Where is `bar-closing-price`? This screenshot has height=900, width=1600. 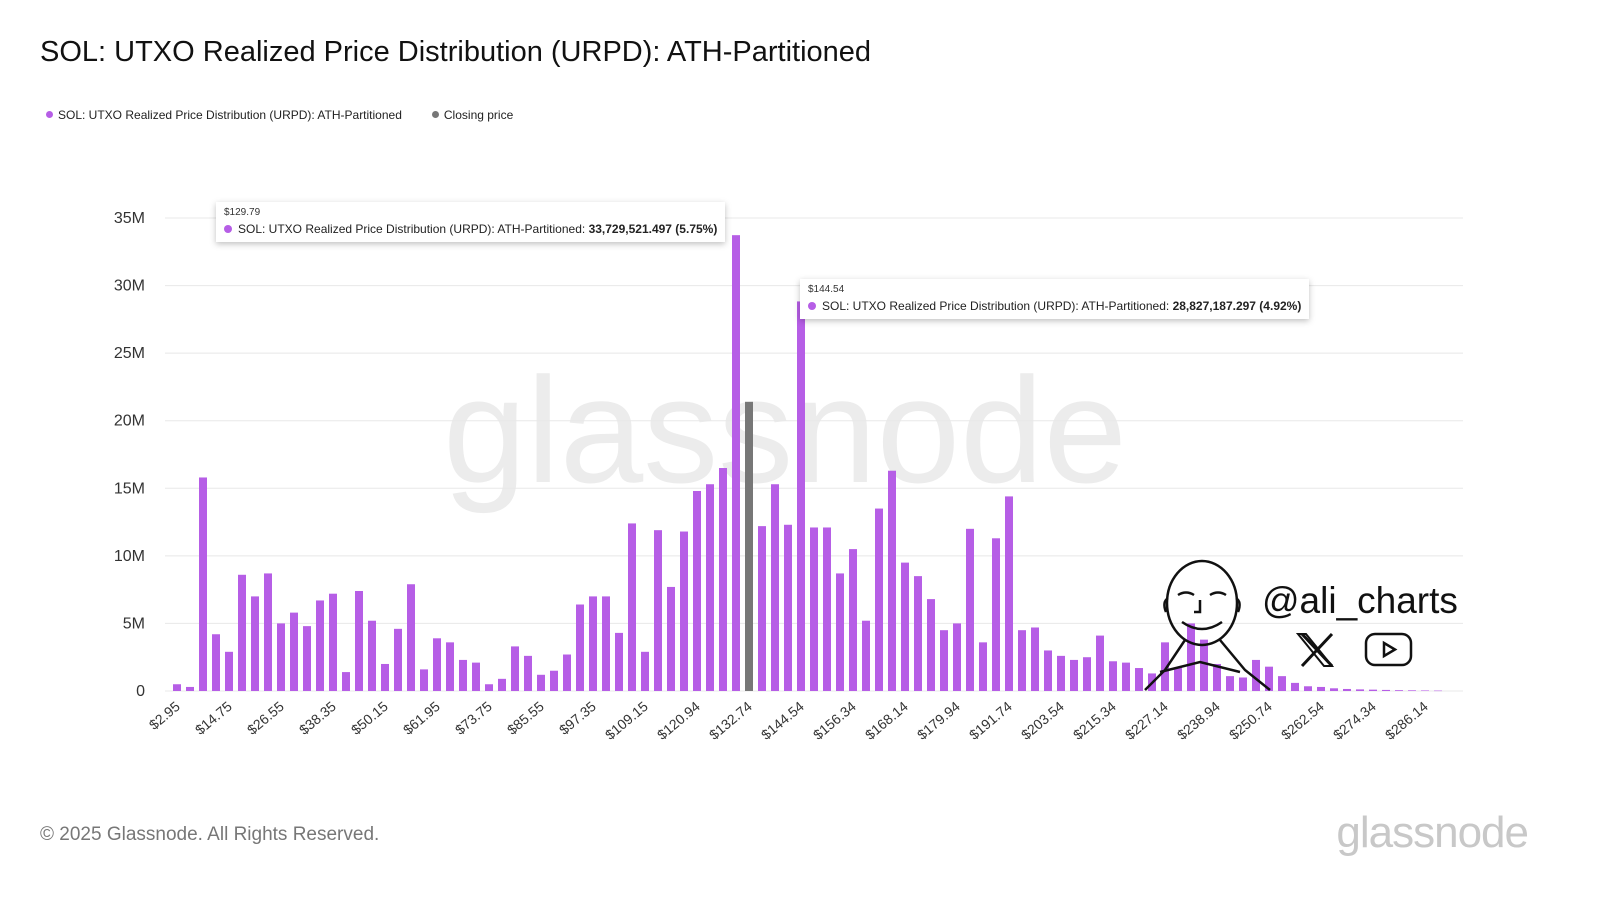 bar-closing-price is located at coordinates (749, 546).